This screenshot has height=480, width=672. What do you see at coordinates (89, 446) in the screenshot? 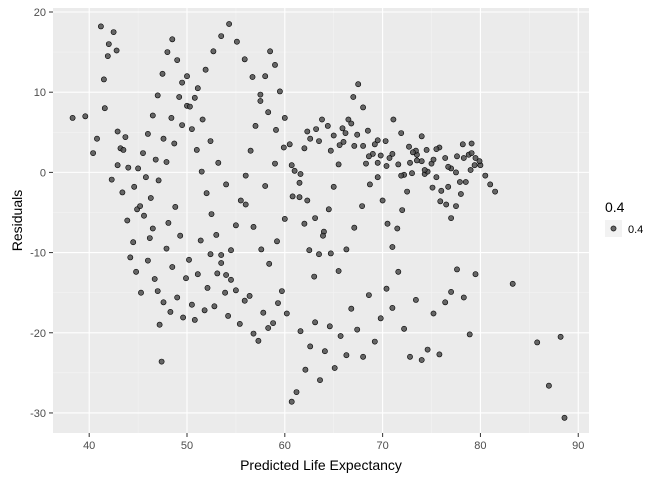
I see `x-tick-label: 40` at bounding box center [89, 446].